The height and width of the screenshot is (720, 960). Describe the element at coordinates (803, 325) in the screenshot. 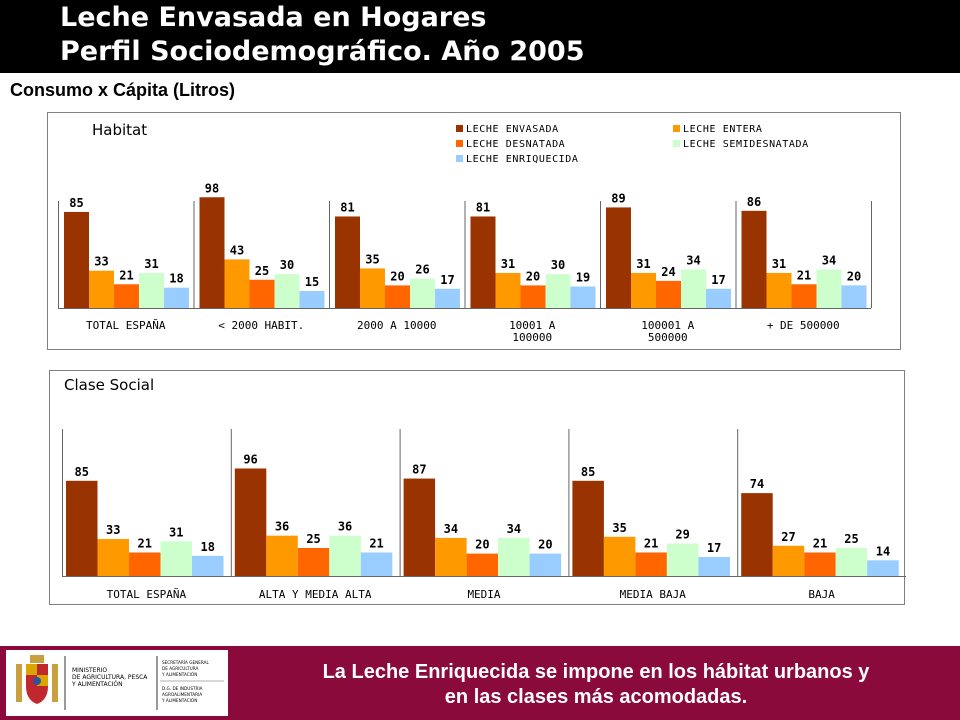

I see `category-label: + DE 500000` at that location.